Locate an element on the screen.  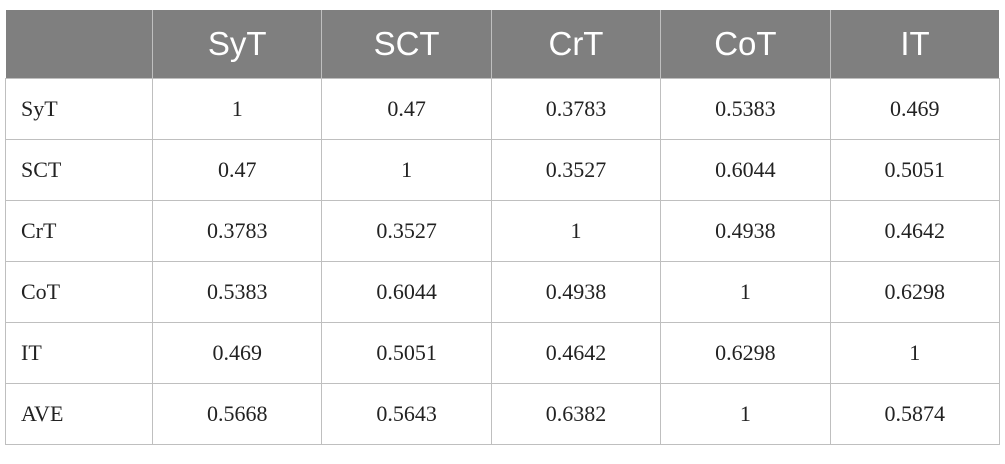
row-label: CoT is located at coordinates (79, 292).